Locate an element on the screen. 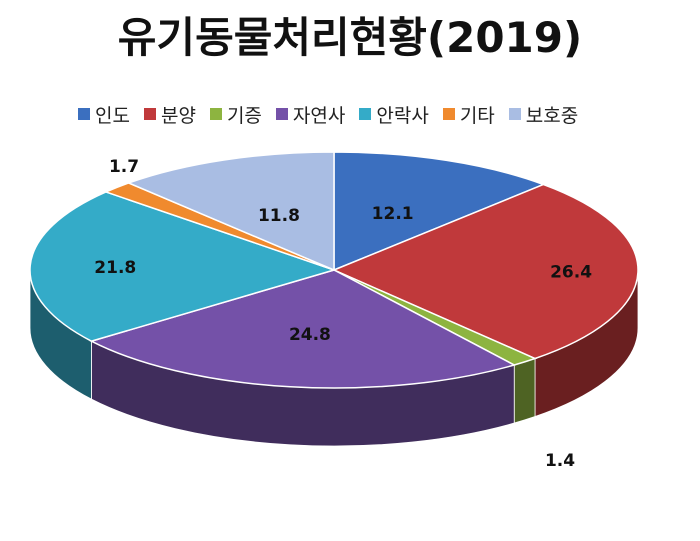  pie-data-label: 12.1 is located at coordinates (393, 214).